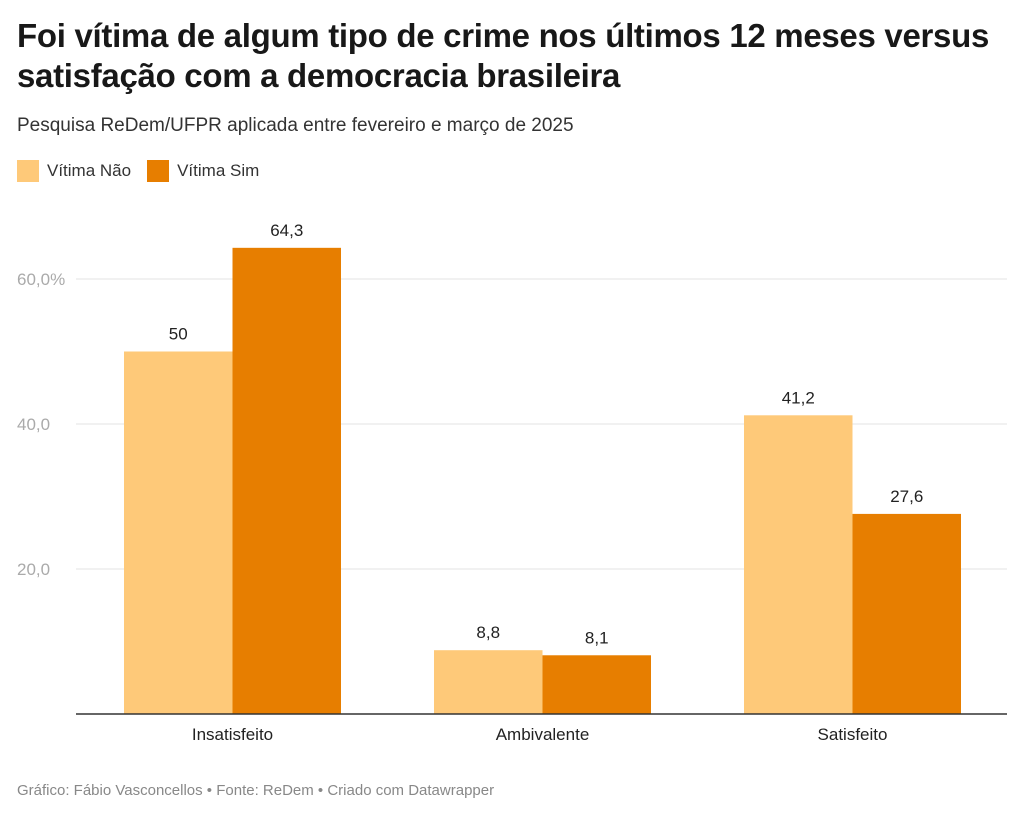 This screenshot has width=1024, height=819. I want to click on y-tick-label: 20,0, so click(33, 569).